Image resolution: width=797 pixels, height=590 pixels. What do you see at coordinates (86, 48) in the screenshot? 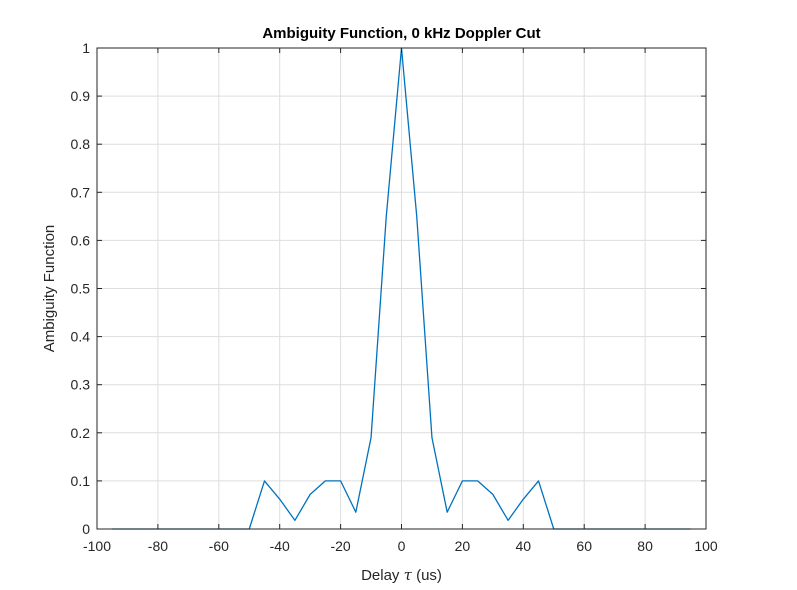
I see `y-tick-label: 1` at bounding box center [86, 48].